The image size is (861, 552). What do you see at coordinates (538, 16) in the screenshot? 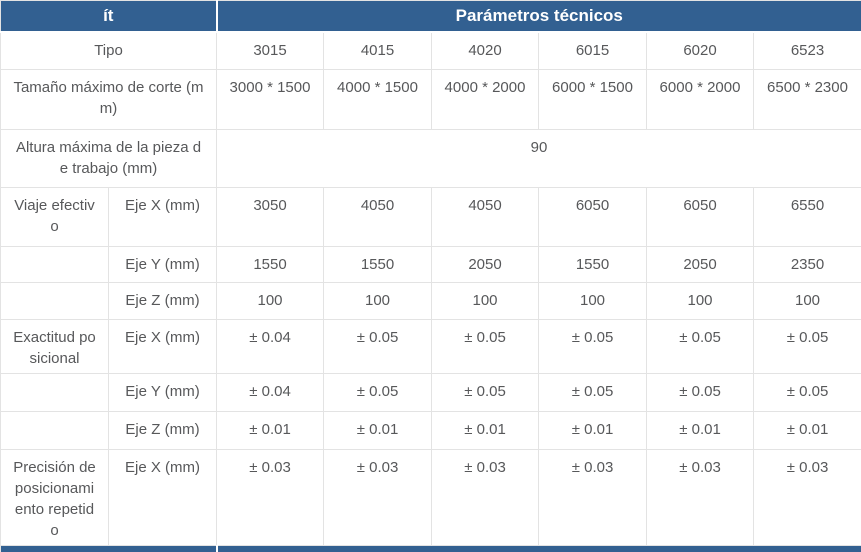
I see `header-params-cell: Parámetros técnicos` at bounding box center [538, 16].